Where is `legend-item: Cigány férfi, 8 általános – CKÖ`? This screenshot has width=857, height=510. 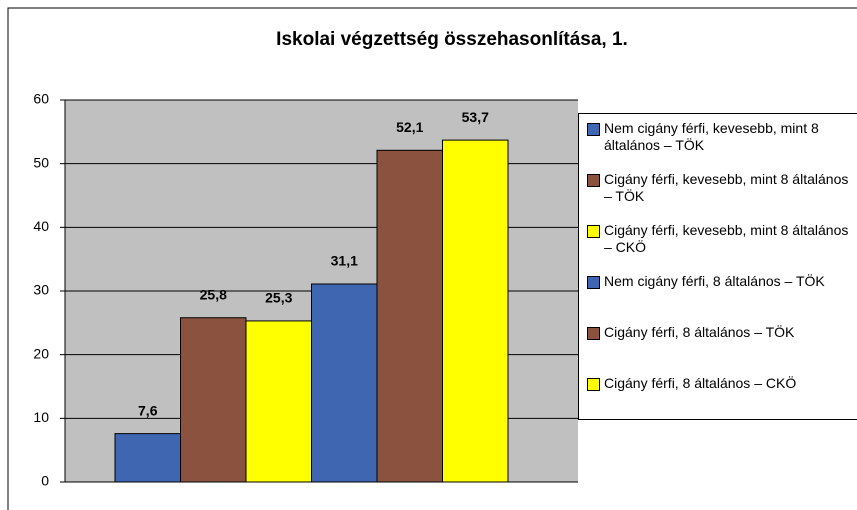
legend-item: Cigány férfi, 8 általános – CKÖ is located at coordinates (720, 400).